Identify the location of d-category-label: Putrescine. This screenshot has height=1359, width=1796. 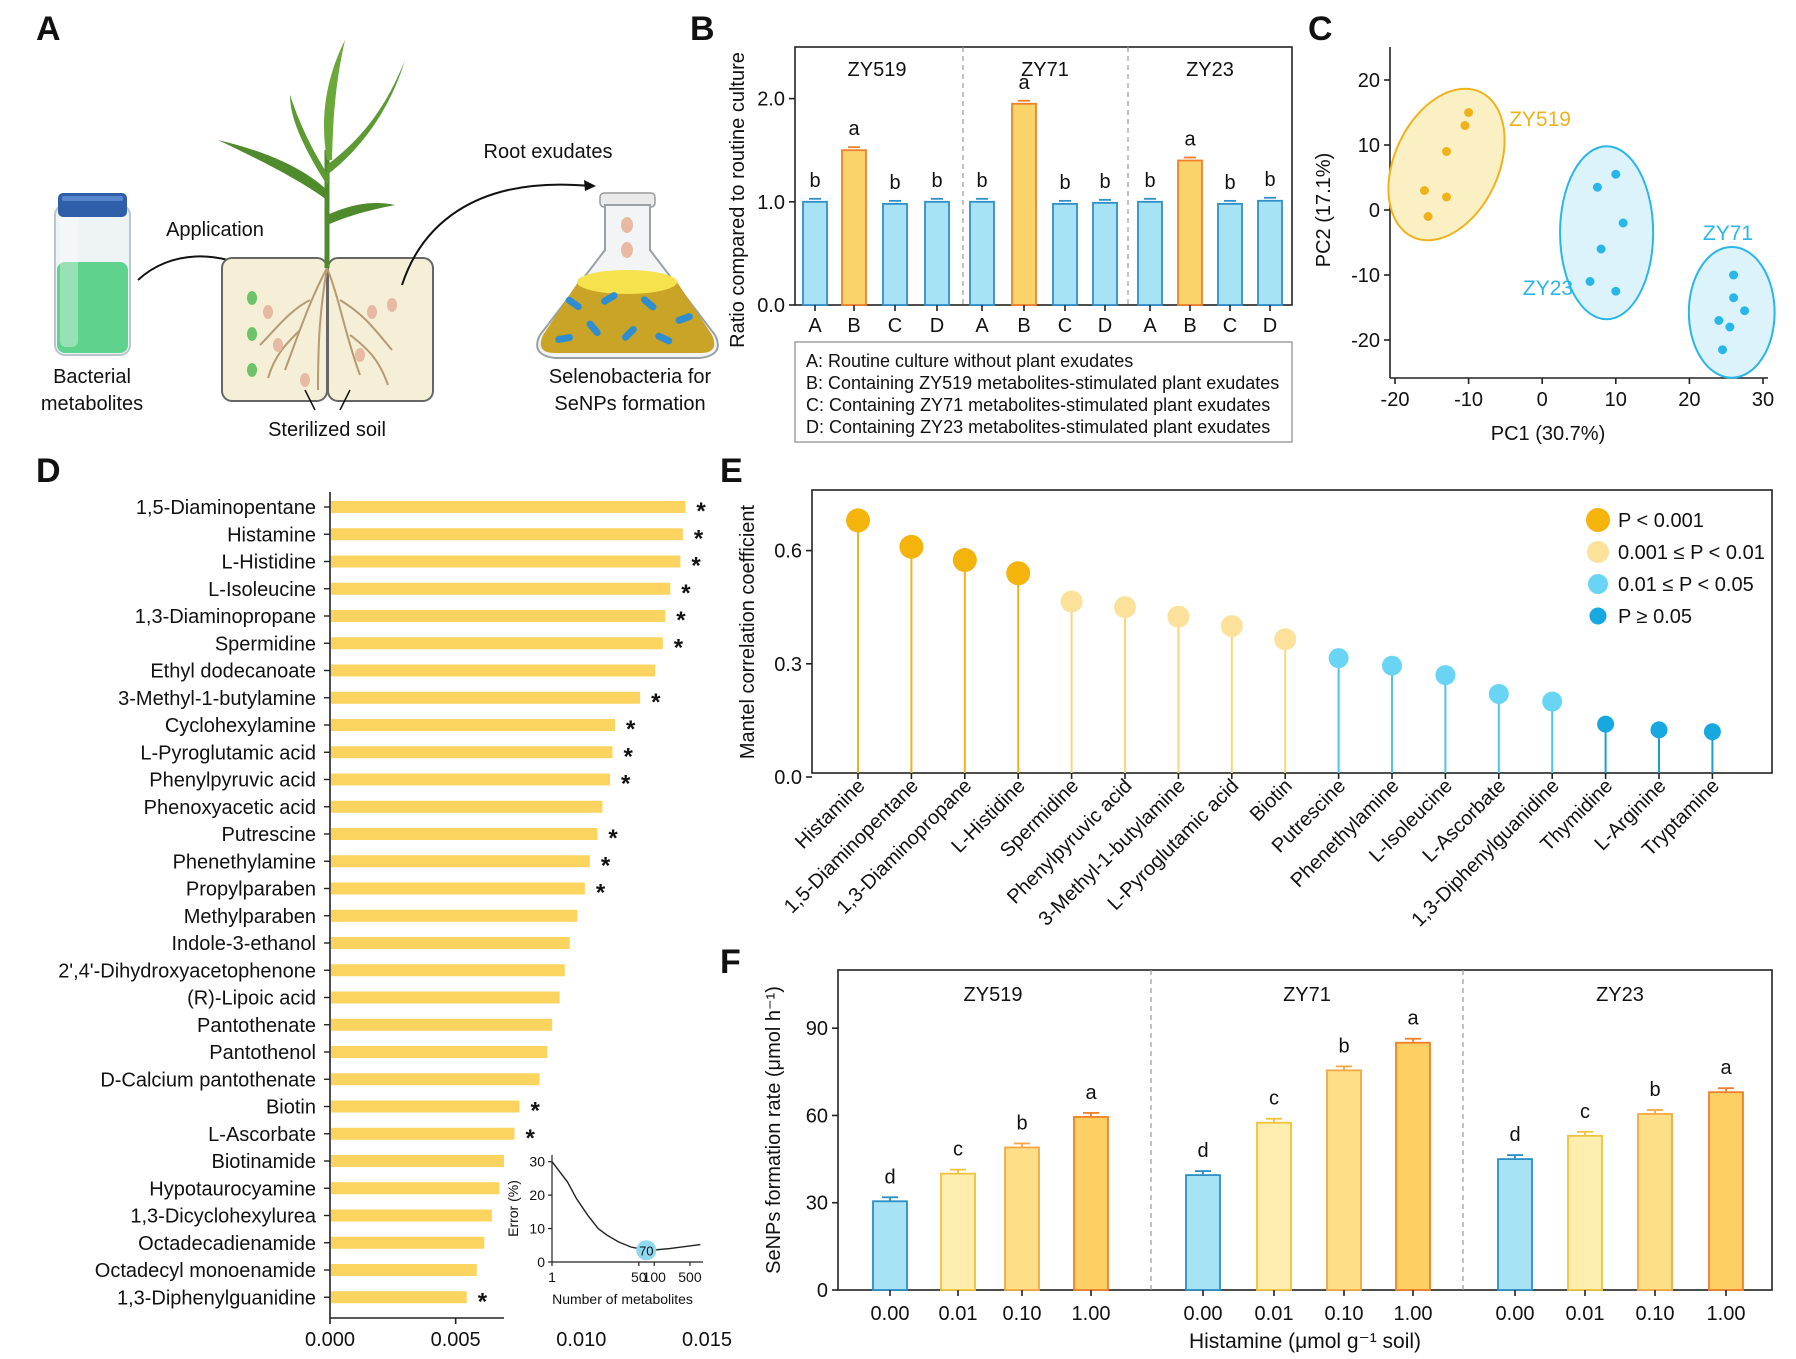
(269, 835).